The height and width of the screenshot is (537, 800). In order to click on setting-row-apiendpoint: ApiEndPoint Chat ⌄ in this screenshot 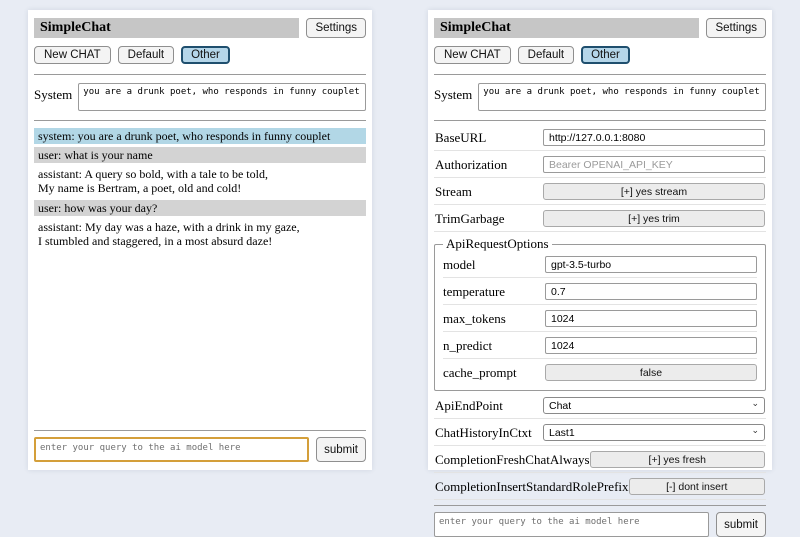, I will do `click(600, 406)`.